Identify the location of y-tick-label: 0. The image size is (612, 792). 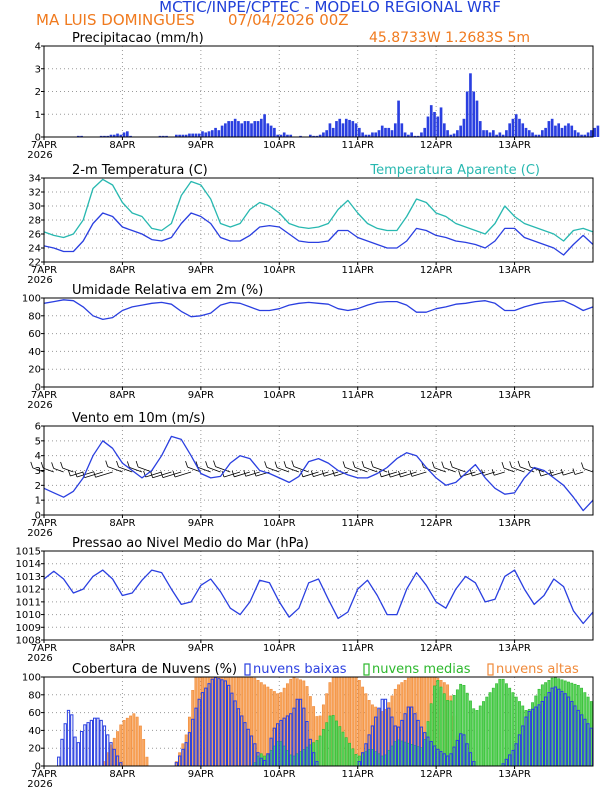
(38, 388).